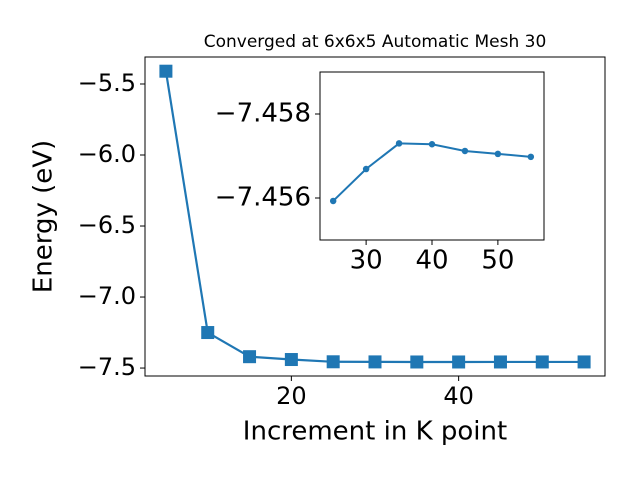 This screenshot has width=640, height=480. Describe the element at coordinates (263, 114) in the screenshot. I see `y-tick-label: −7.458` at that location.